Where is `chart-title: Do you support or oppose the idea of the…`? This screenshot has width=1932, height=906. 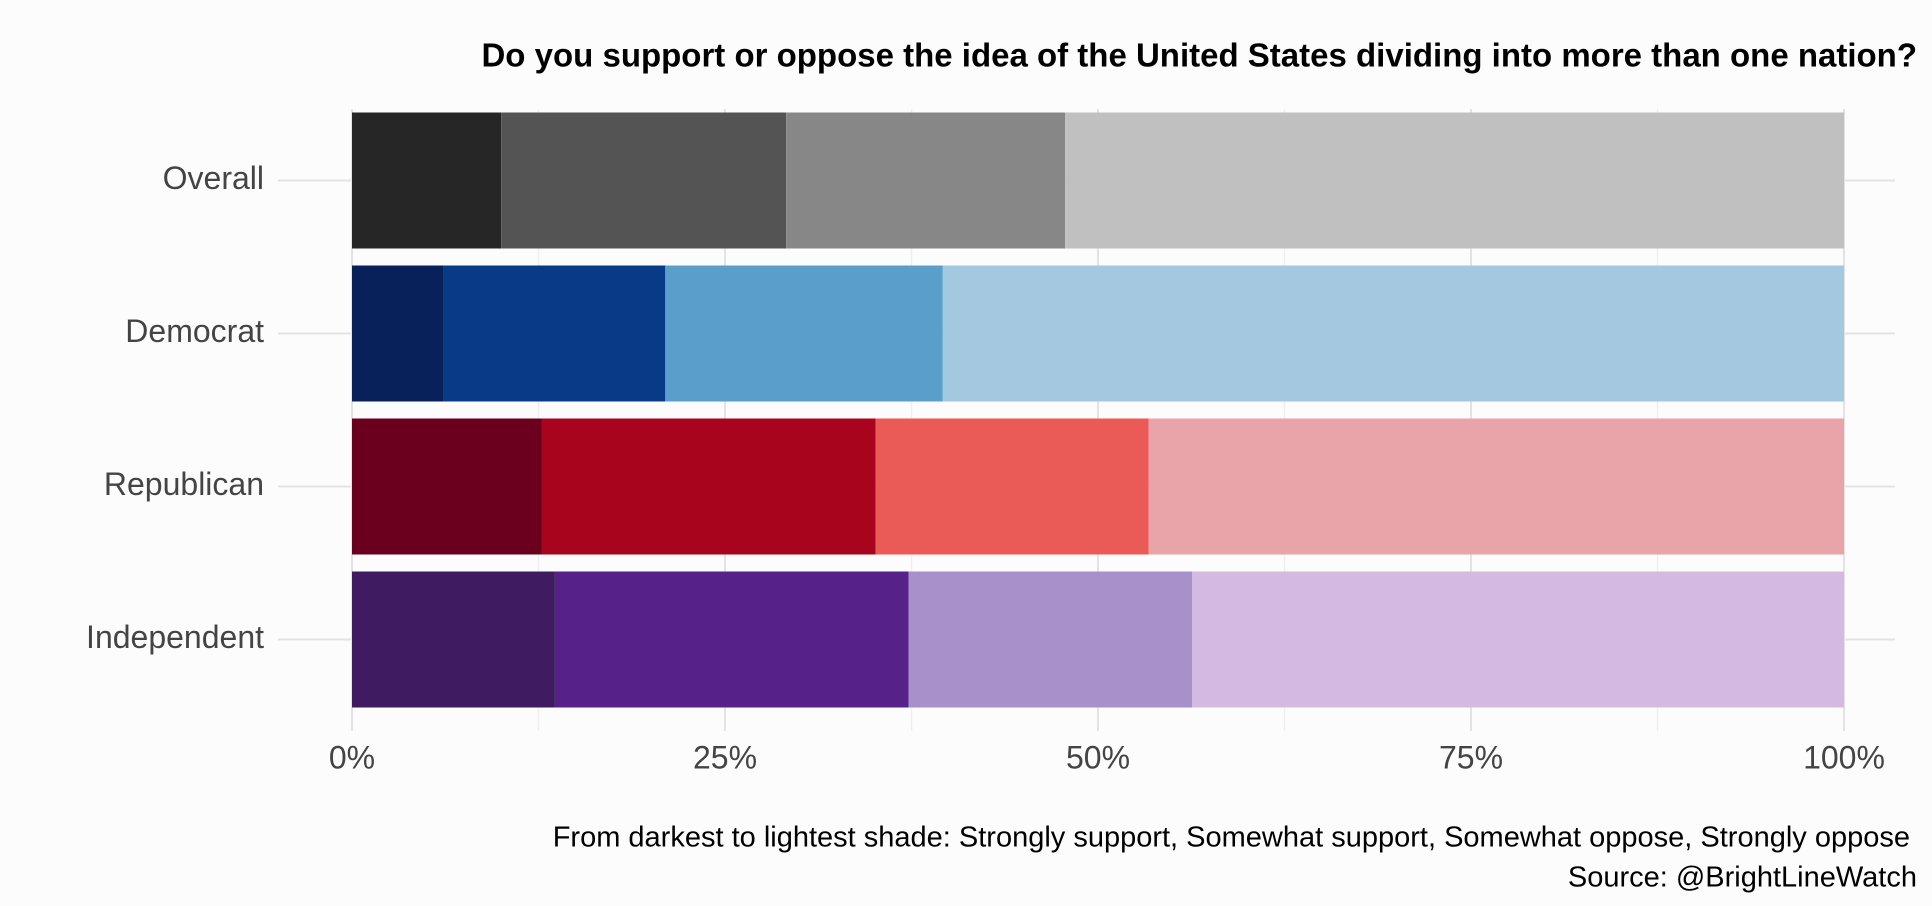
chart-title: Do you support or oppose the idea of the… is located at coordinates (1199, 55).